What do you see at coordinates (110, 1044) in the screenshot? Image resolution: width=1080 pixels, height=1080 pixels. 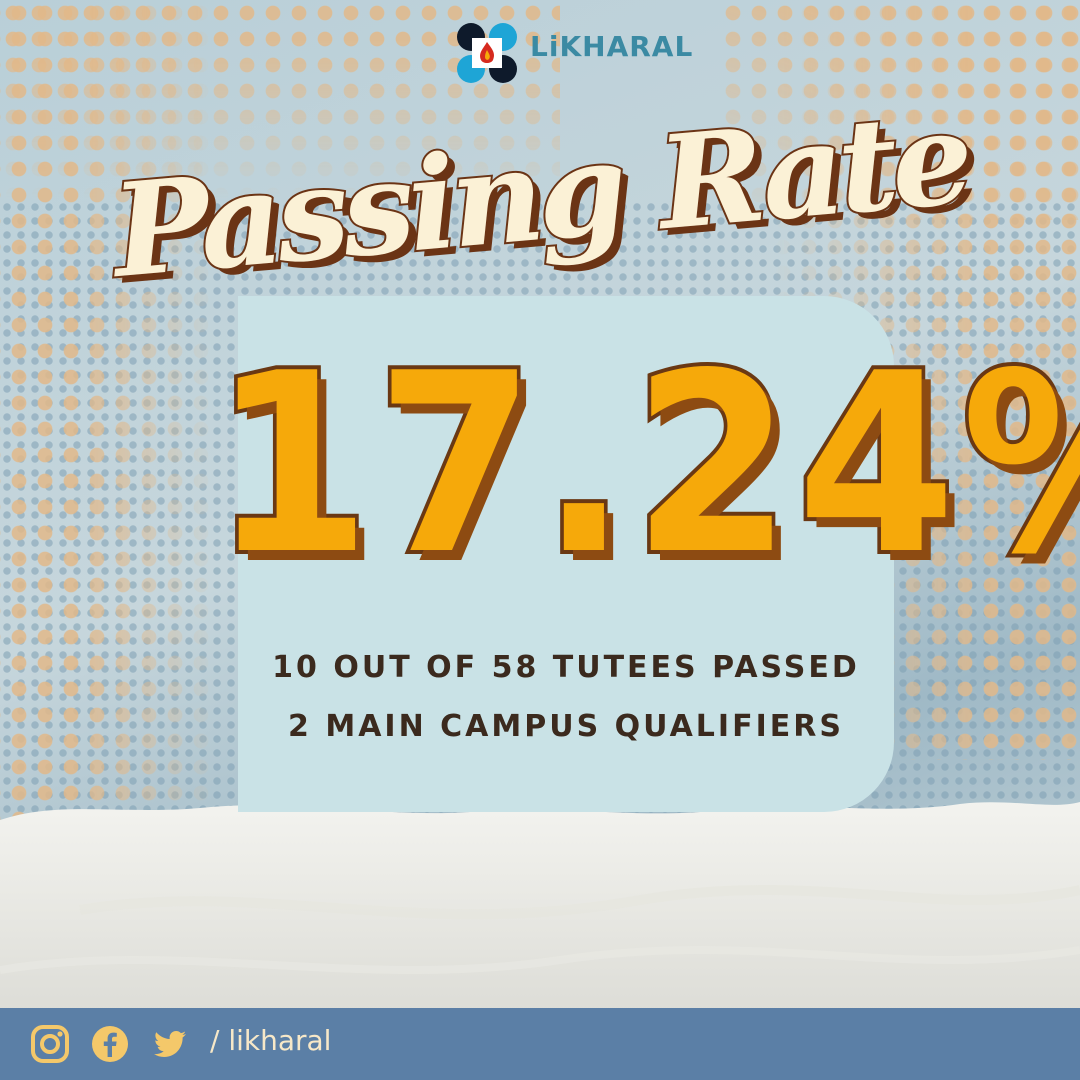 I see `facebook-icon` at bounding box center [110, 1044].